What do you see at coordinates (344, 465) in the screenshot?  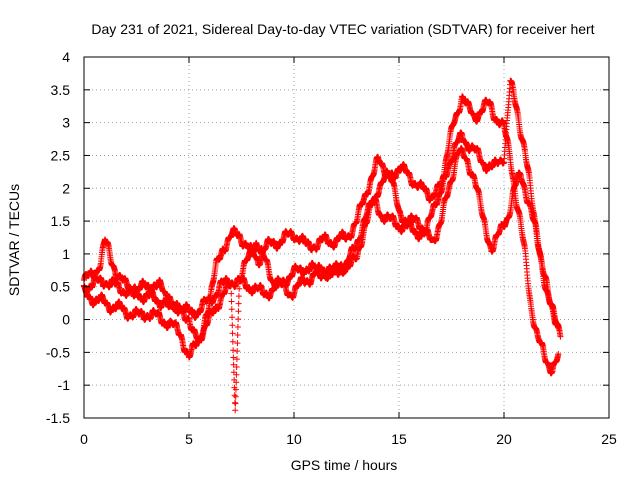 I see `x-axis-label: GPS time / hours` at bounding box center [344, 465].